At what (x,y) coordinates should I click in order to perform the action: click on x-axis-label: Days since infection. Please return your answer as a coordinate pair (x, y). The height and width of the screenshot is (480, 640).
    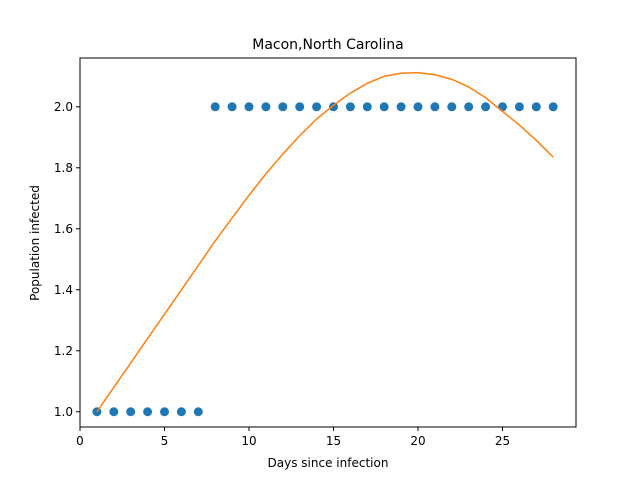
    Looking at the image, I should click on (328, 463).